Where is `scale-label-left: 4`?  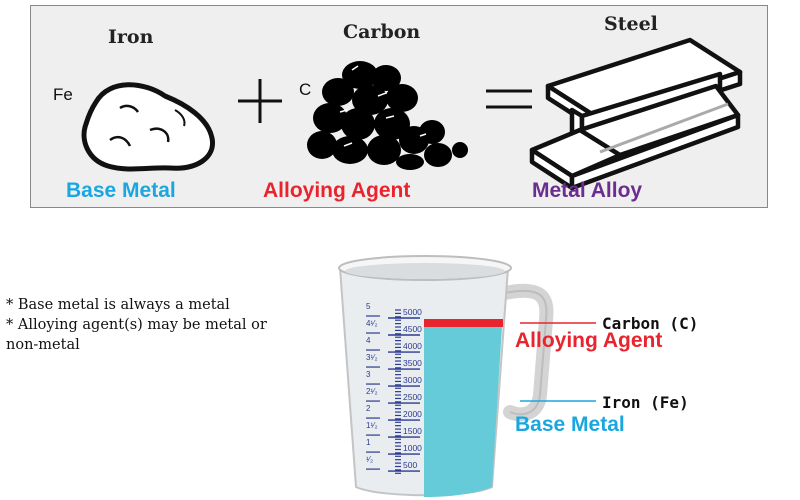
scale-label-left: 4 is located at coordinates (368, 341).